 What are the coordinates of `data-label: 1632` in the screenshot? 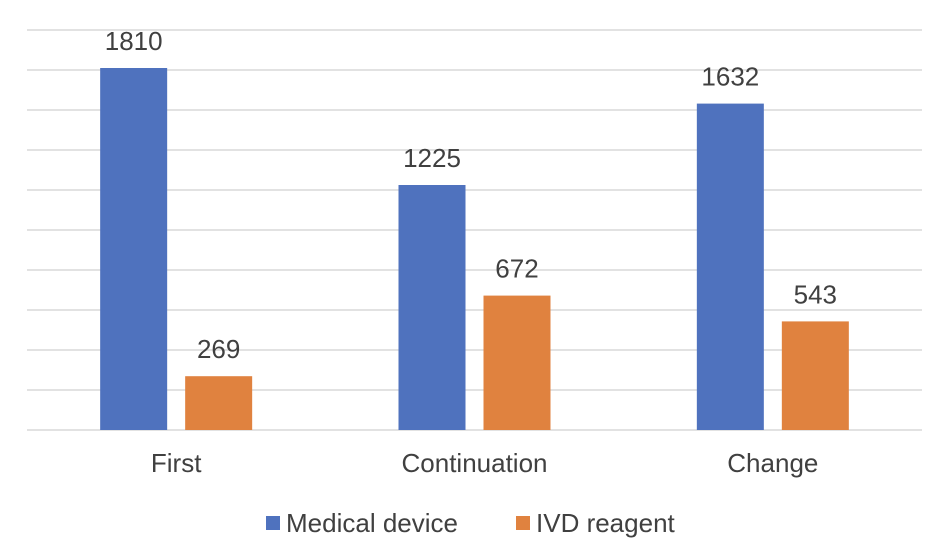 It's located at (730, 77).